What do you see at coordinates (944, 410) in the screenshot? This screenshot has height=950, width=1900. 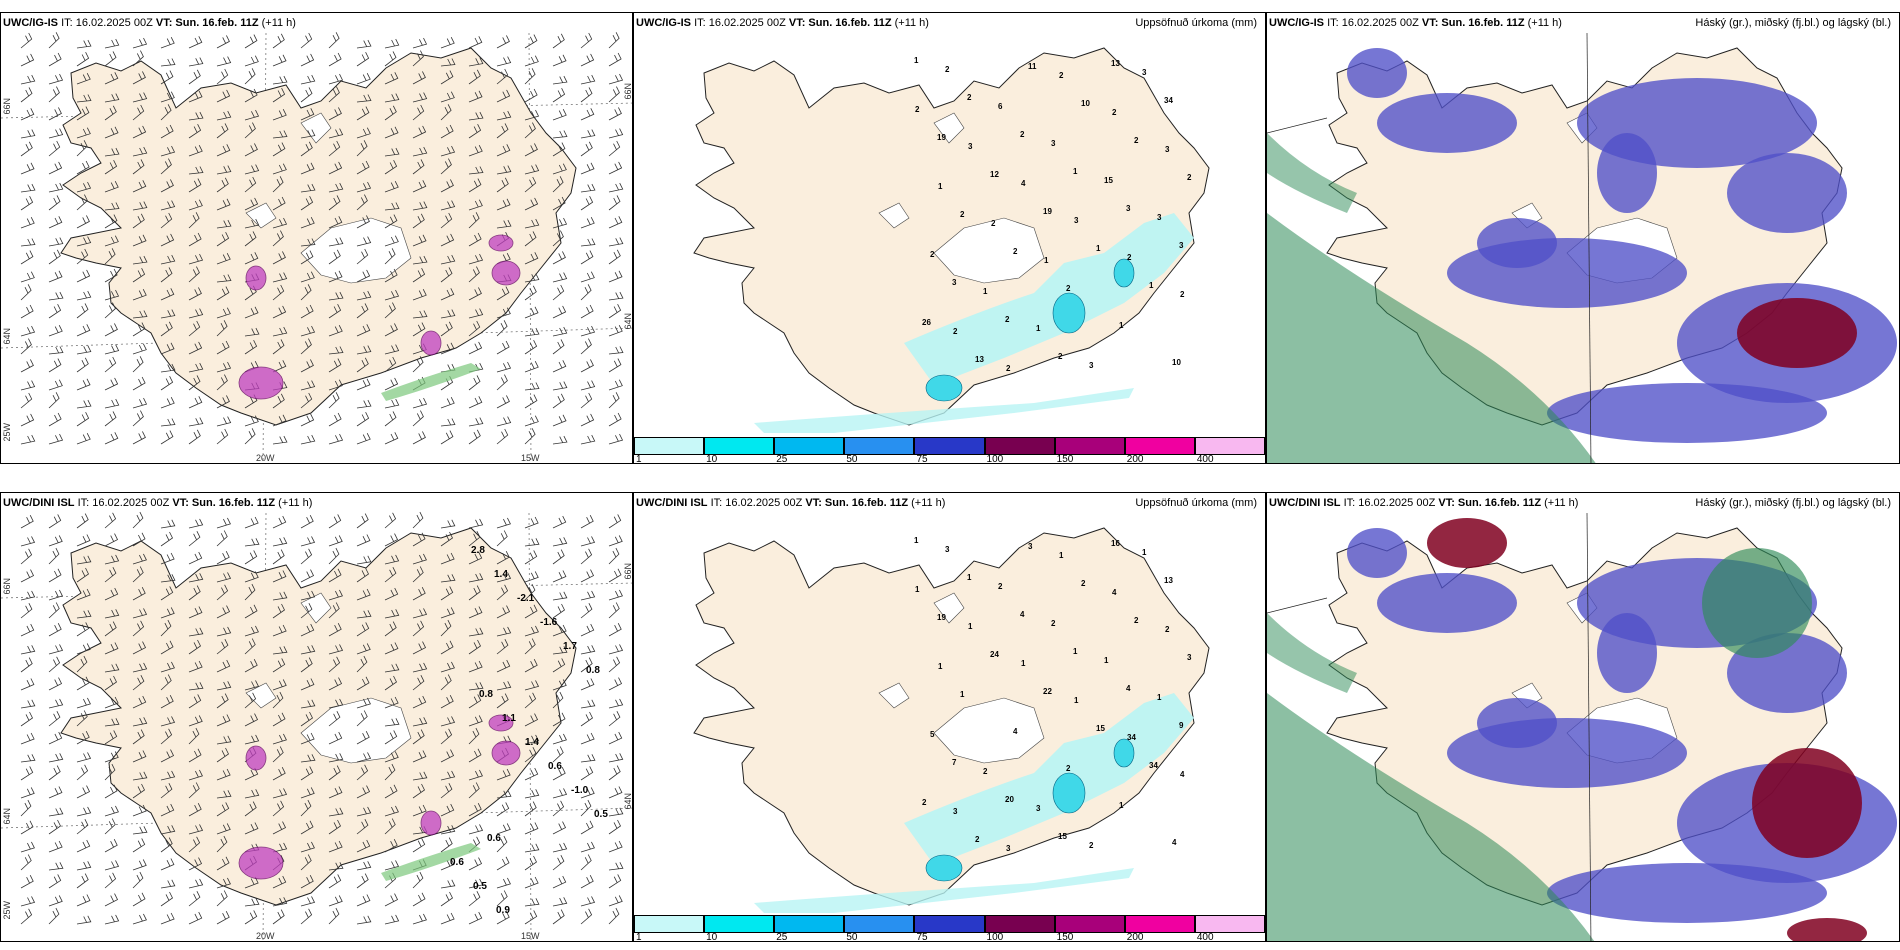 I see `precip-area` at bounding box center [944, 410].